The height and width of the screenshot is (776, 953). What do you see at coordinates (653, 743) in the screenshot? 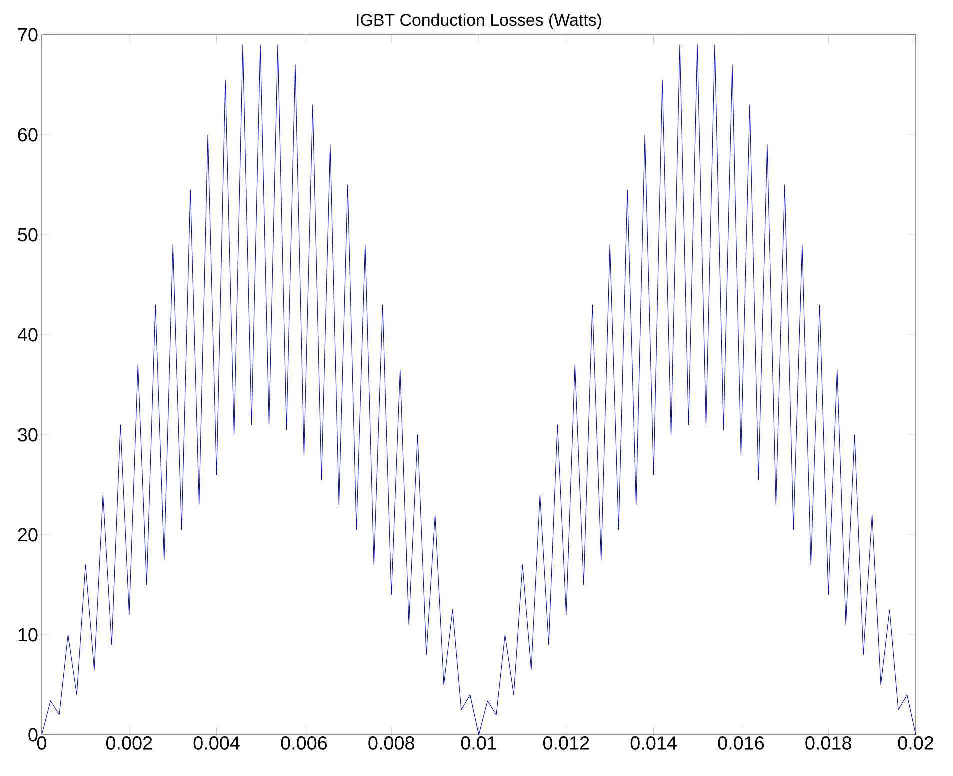
I see `x-tick-label: 0.014` at bounding box center [653, 743].